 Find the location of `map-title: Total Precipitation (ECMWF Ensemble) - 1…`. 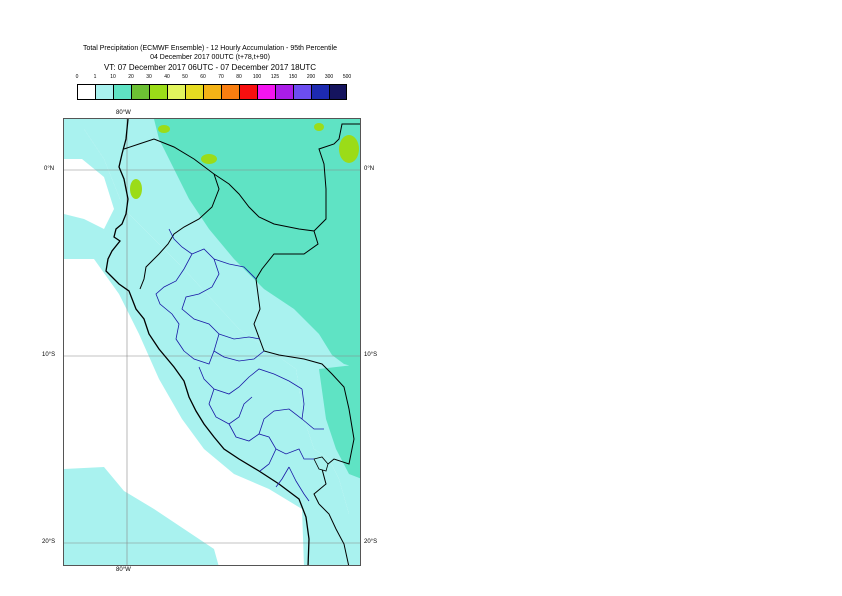

map-title: Total Precipitation (ECMWF Ensemble) - 1… is located at coordinates (210, 48).